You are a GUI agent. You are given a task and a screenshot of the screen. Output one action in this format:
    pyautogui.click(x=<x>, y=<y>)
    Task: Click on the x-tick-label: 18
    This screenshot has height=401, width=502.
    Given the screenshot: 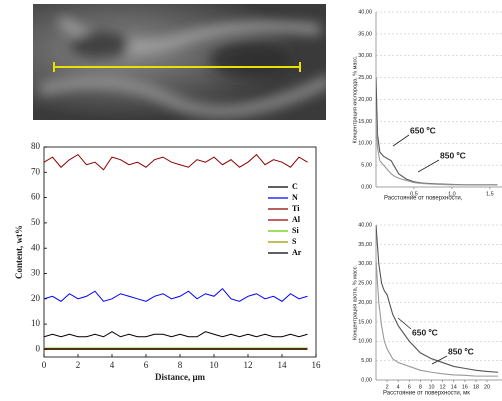 What is the action you would take?
    pyautogui.click(x=476, y=387)
    